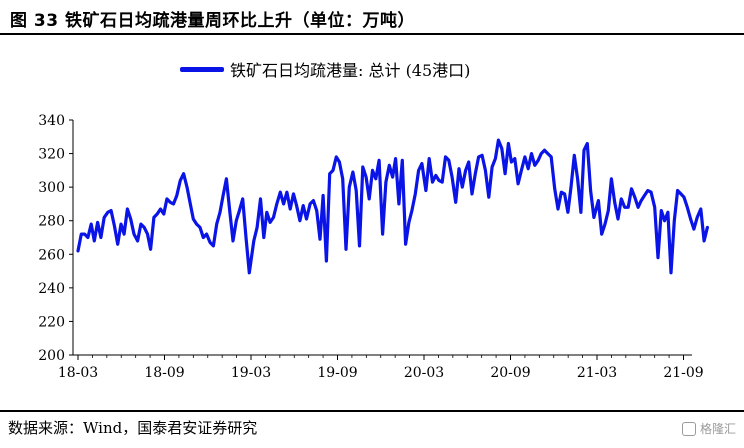 The width and height of the screenshot is (744, 448). What do you see at coordinates (688, 428) in the screenshot?
I see `watermark-logo-icon` at bounding box center [688, 428].